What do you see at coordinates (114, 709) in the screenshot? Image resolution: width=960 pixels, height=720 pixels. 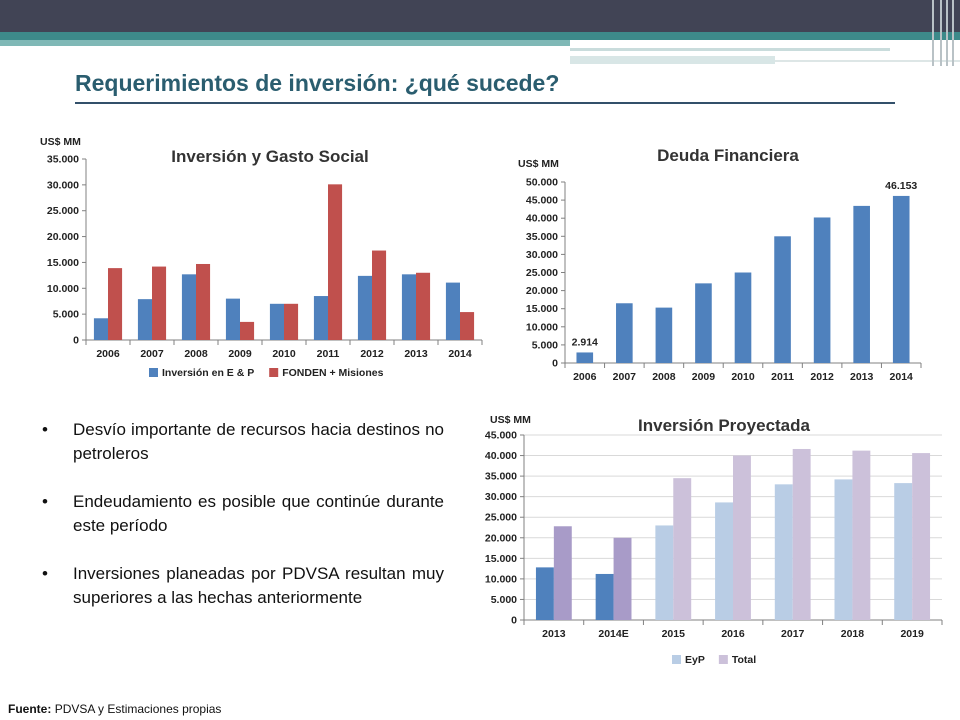 I see `source-note: Fuente: PDVSA y Estimaciones propias` at bounding box center [114, 709].